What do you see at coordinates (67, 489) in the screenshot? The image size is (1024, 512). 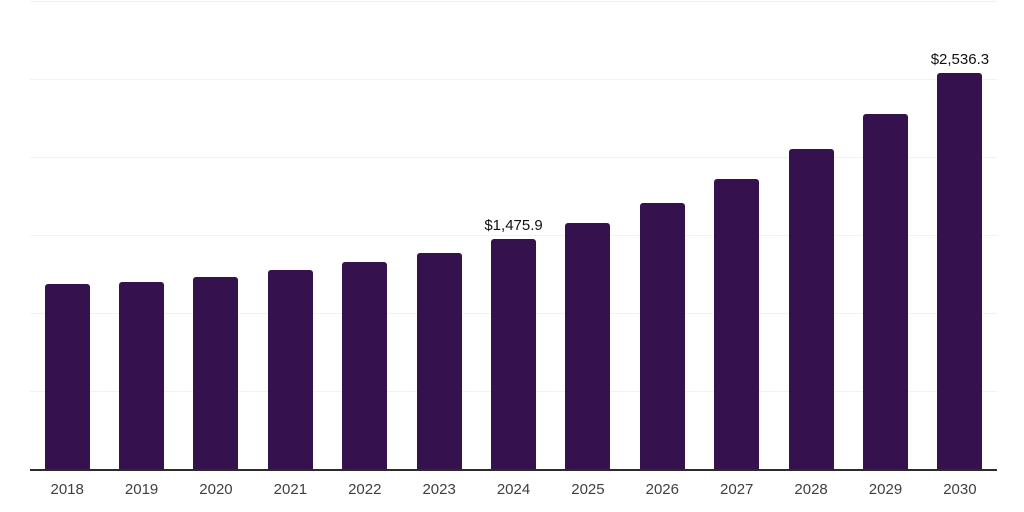 I see `x-tick-2018: 2018` at bounding box center [67, 489].